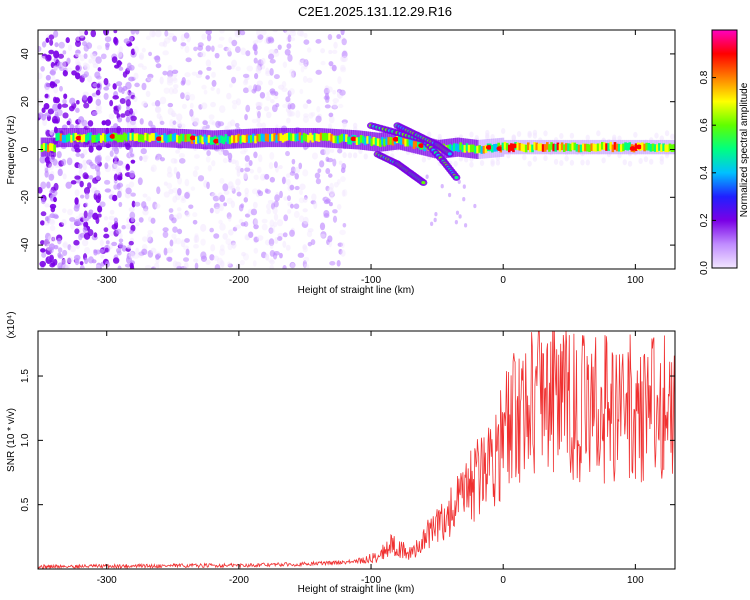 This screenshot has width=750, height=600. I want to click on colorbar-tick-label: 0.0, so click(704, 268).